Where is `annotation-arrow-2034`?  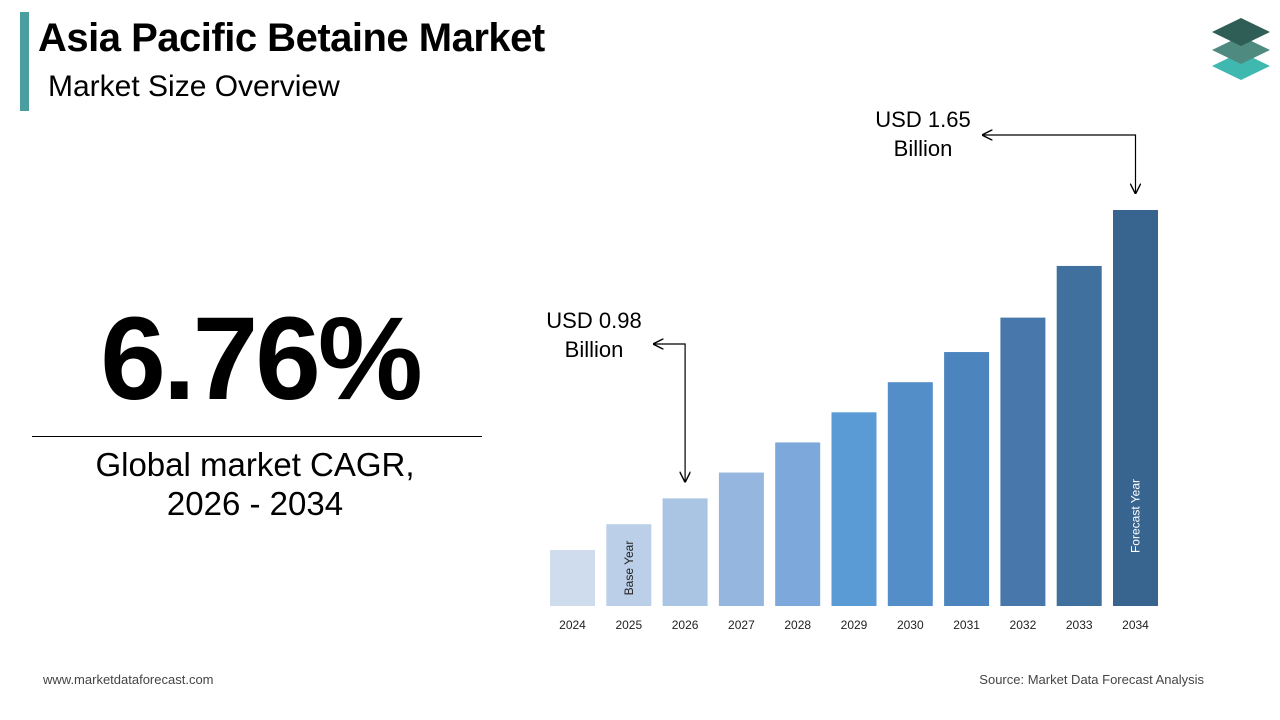 annotation-arrow-2034 is located at coordinates (1059, 164).